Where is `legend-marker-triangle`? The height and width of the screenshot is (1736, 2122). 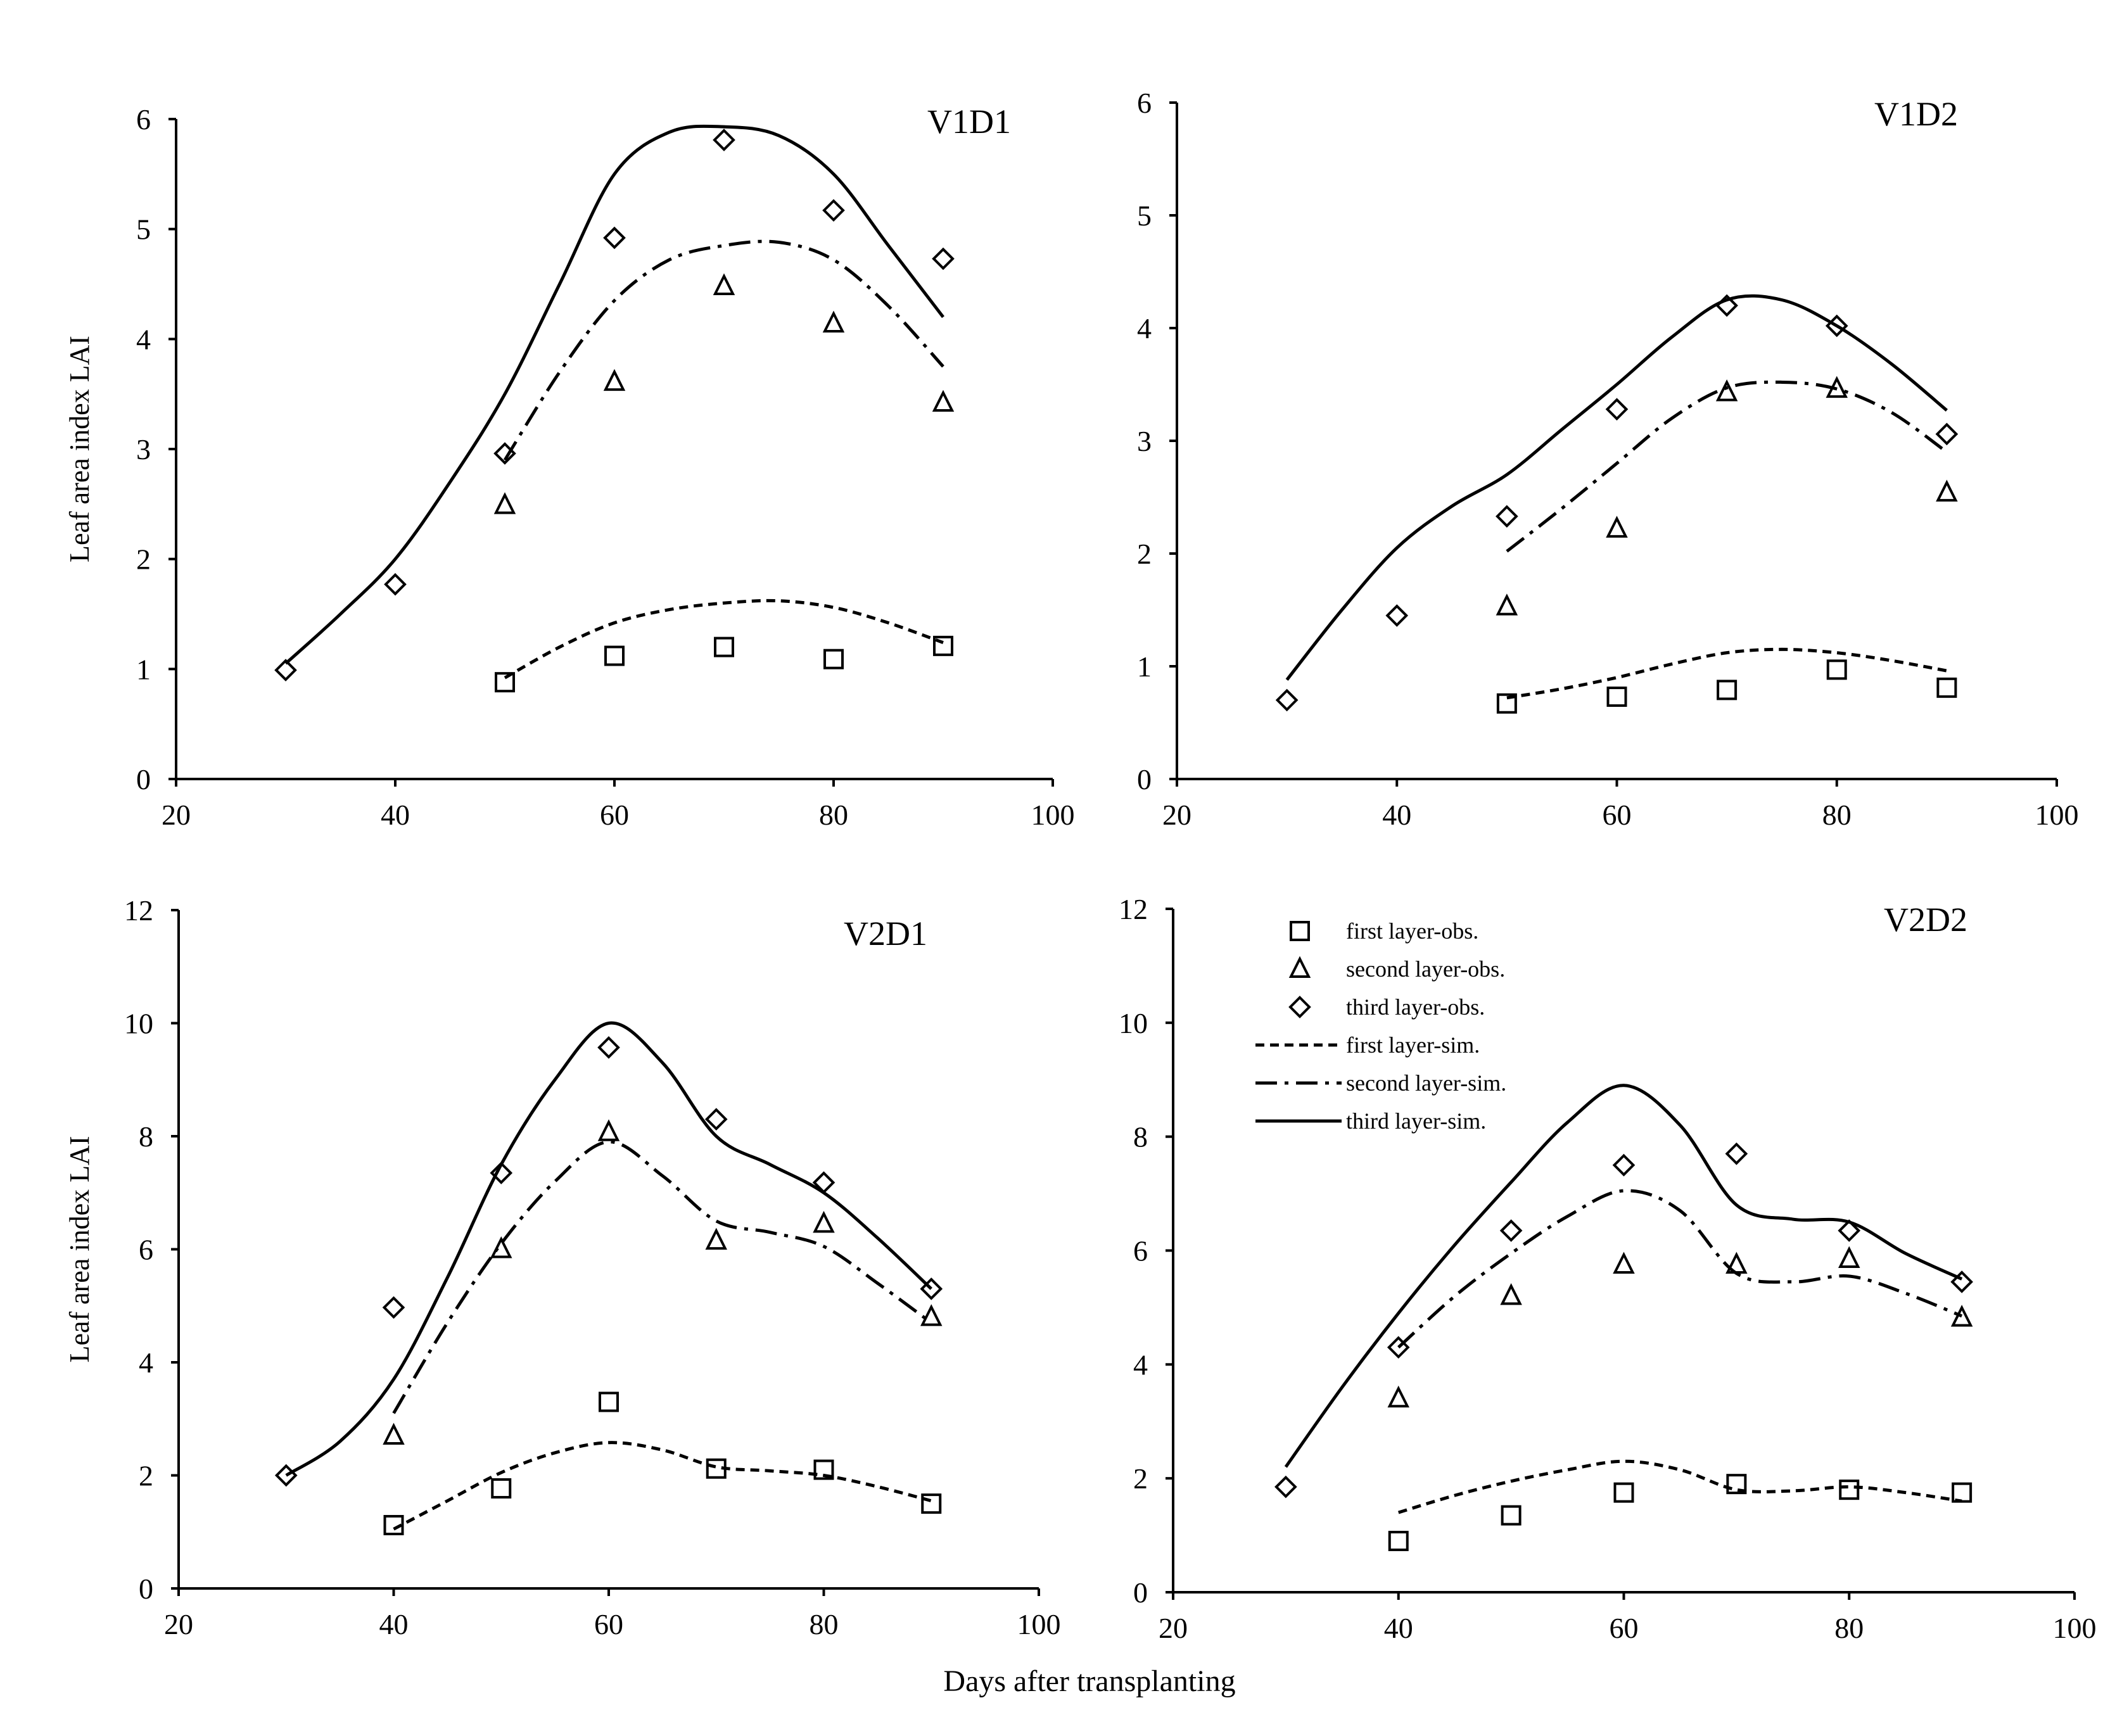 legend-marker-triangle is located at coordinates (1299, 967).